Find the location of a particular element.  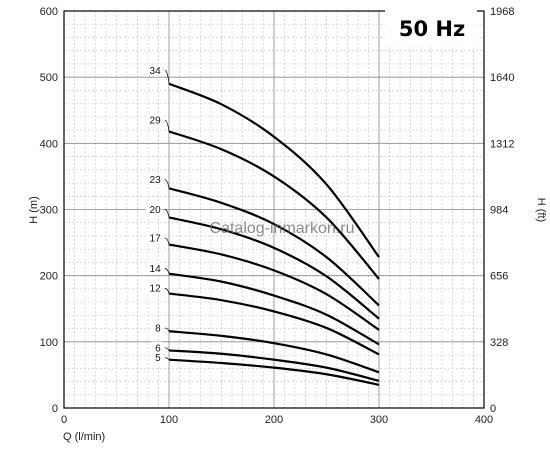

curve-34-leadin is located at coordinates (167, 77).